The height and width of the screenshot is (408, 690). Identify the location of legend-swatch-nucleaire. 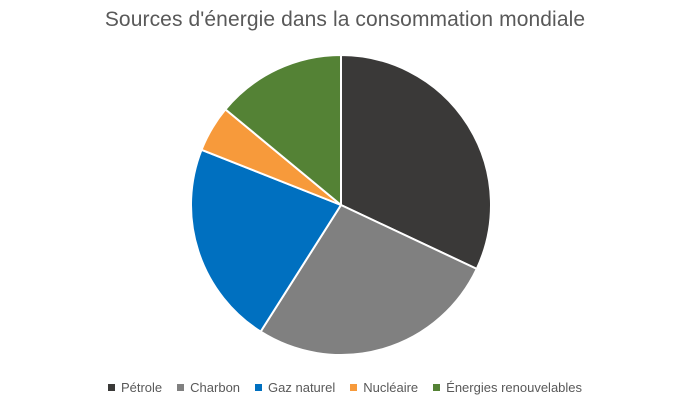
(354, 387).